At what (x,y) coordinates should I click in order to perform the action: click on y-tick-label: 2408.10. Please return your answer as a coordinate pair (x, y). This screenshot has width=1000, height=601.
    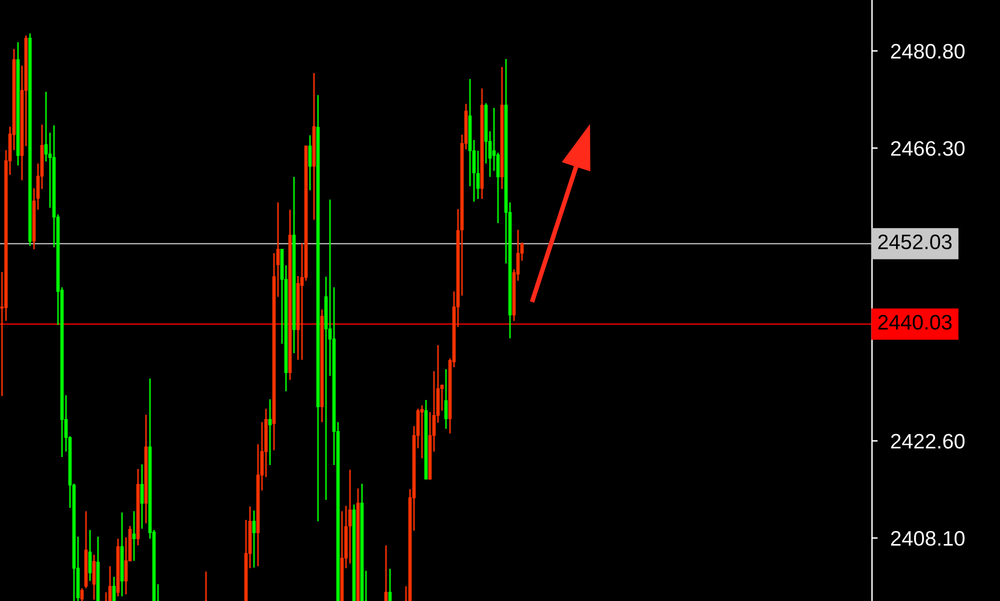
    Looking at the image, I should click on (928, 538).